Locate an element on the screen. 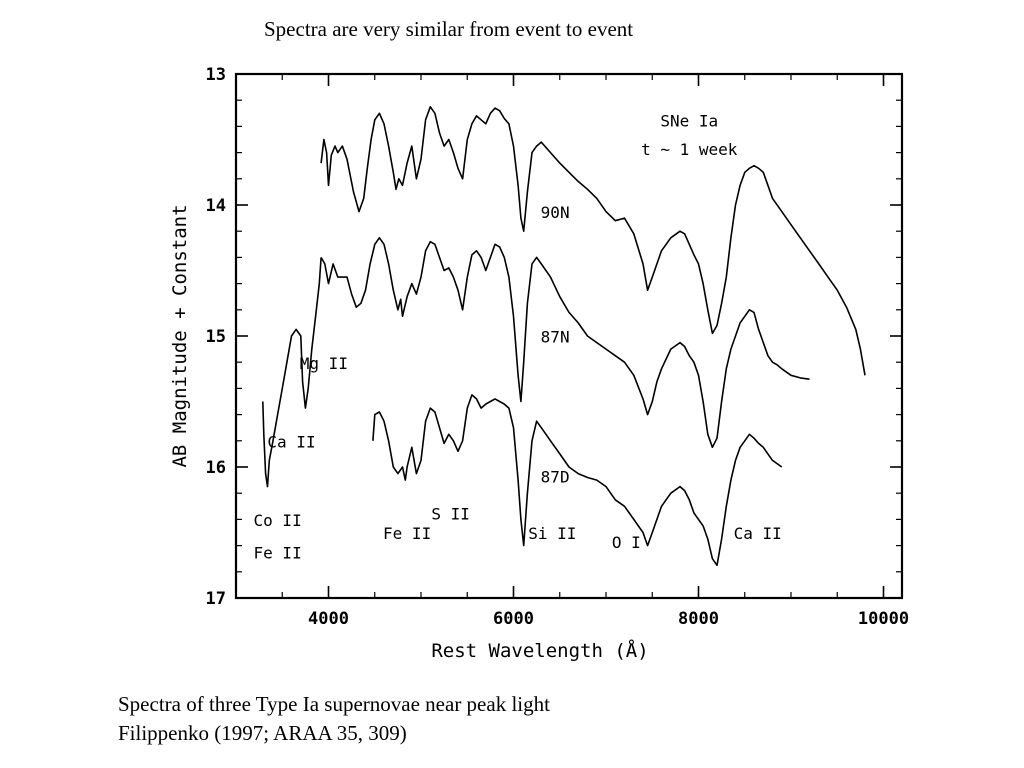 The image size is (1024, 768). y-tick-label: 16 is located at coordinates (216, 468).